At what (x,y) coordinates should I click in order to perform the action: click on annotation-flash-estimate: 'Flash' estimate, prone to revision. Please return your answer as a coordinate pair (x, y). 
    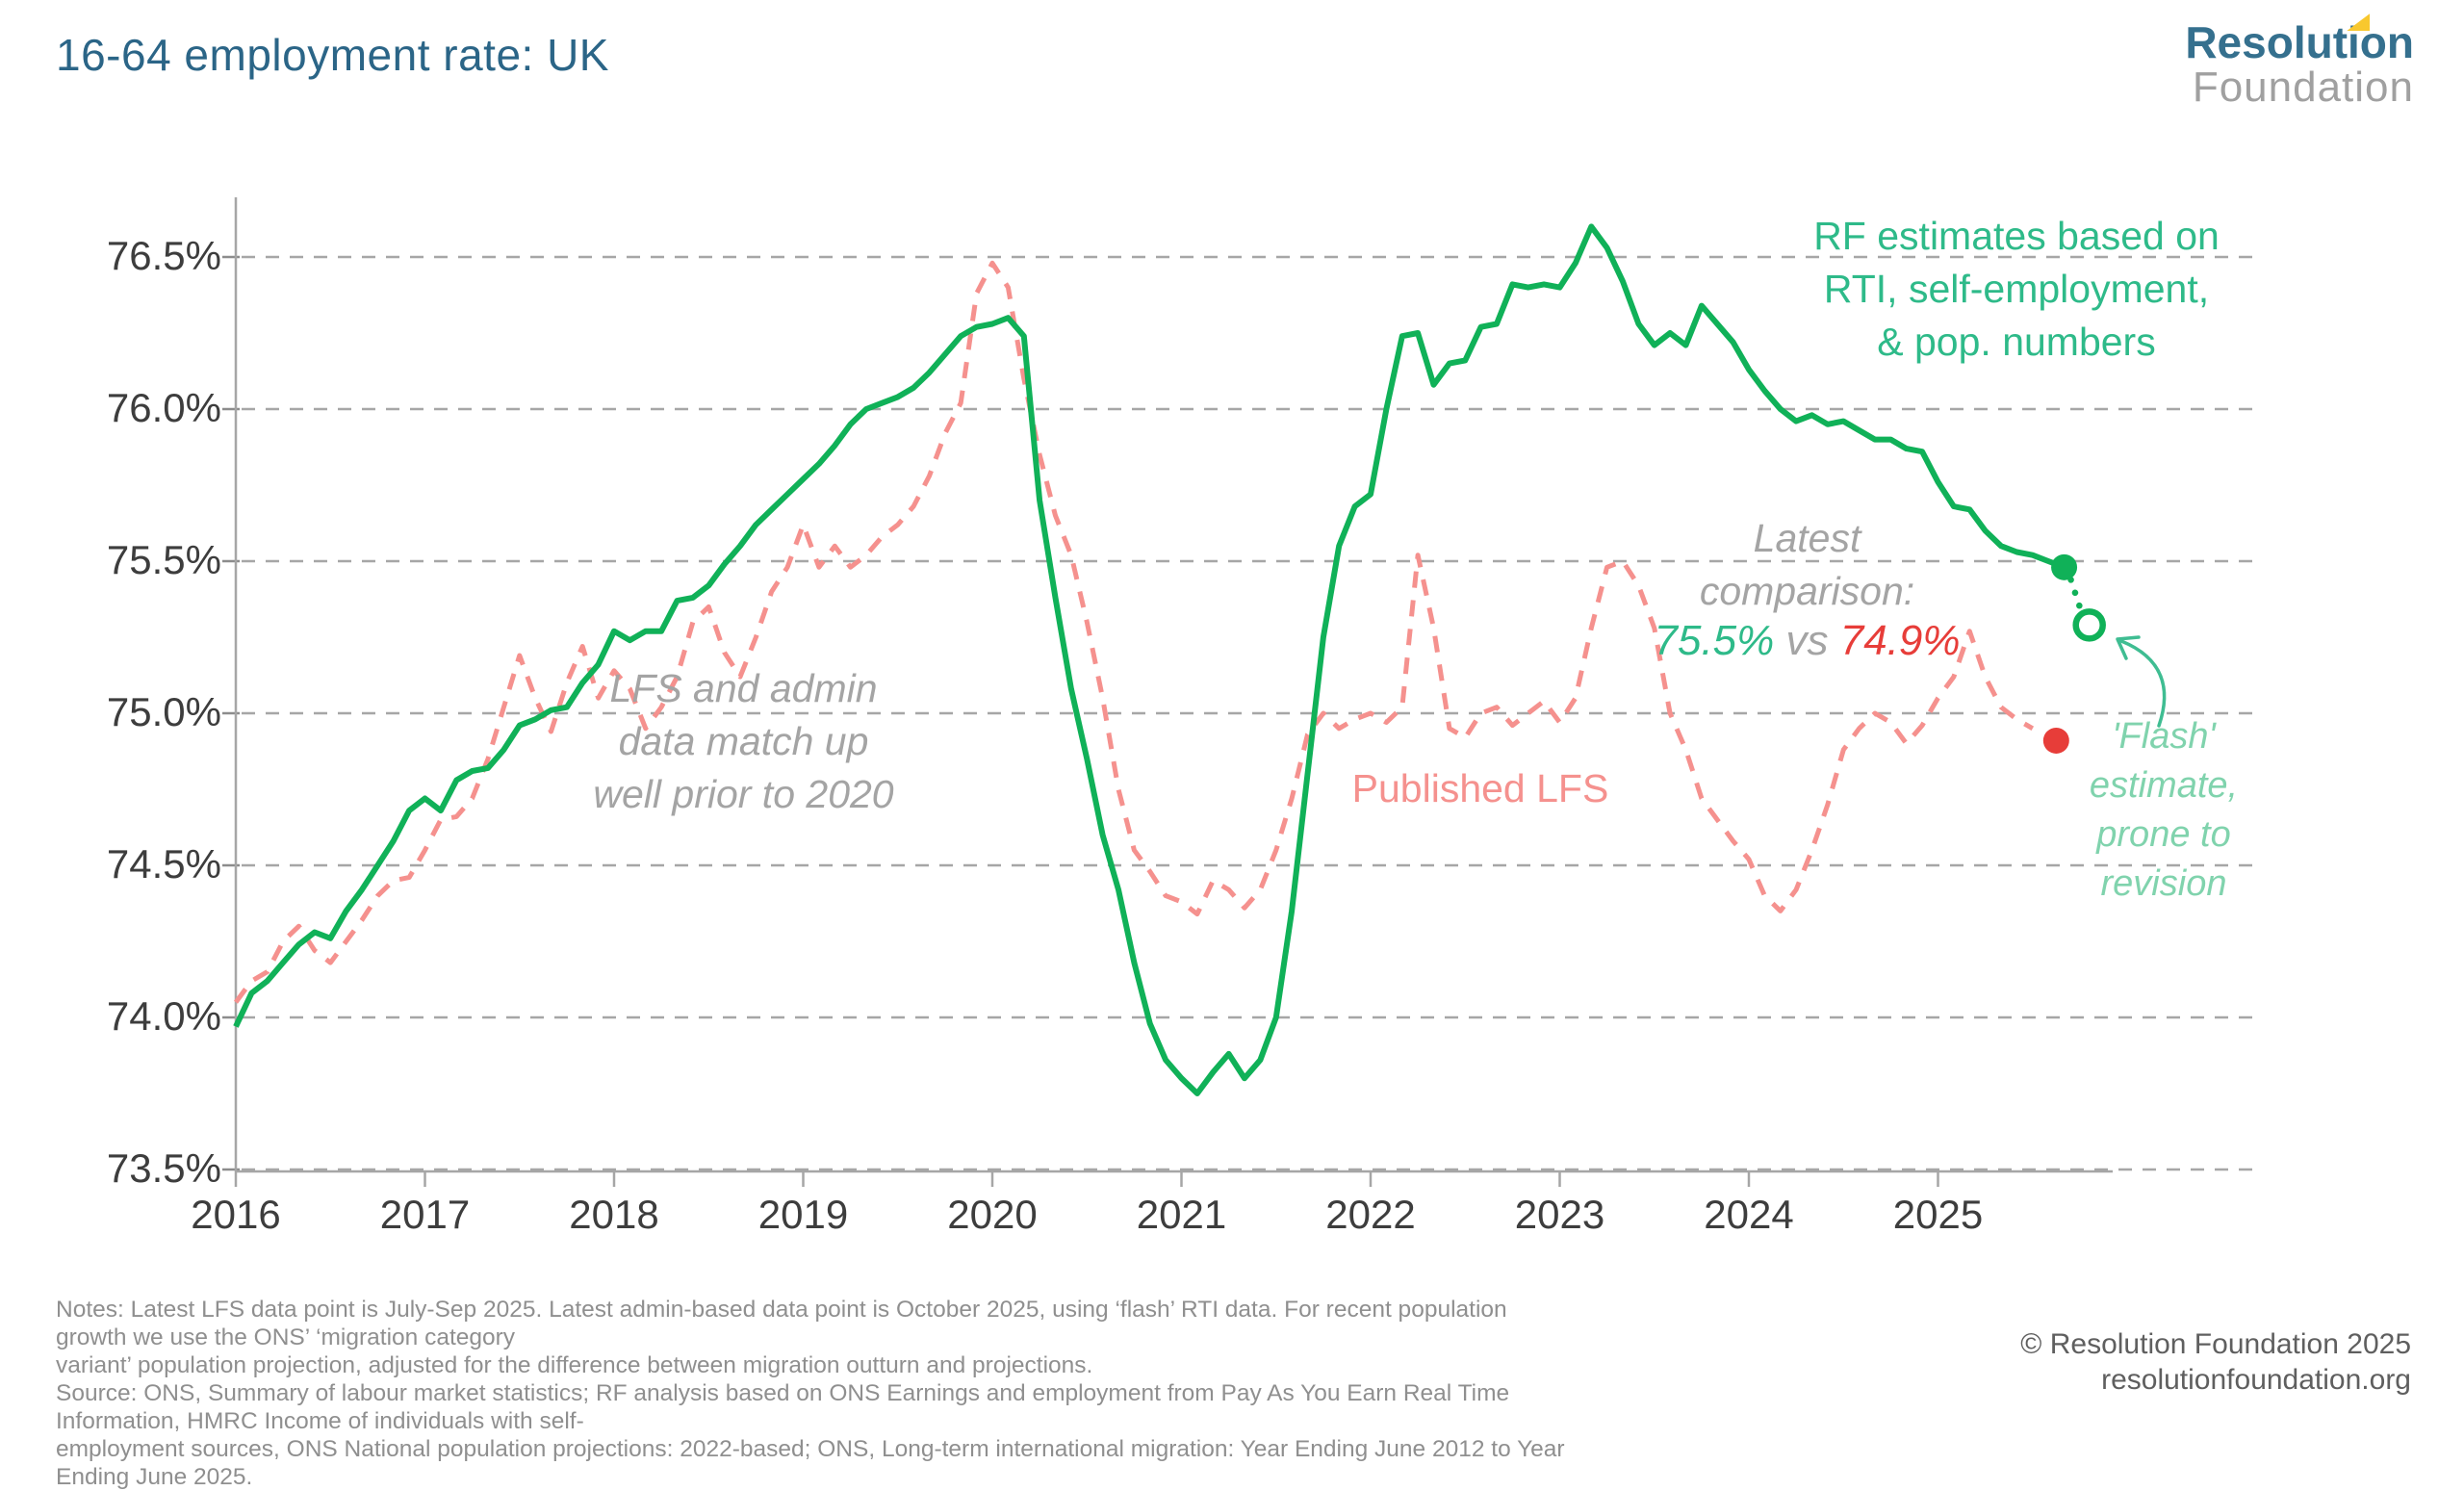
    Looking at the image, I should click on (2164, 810).